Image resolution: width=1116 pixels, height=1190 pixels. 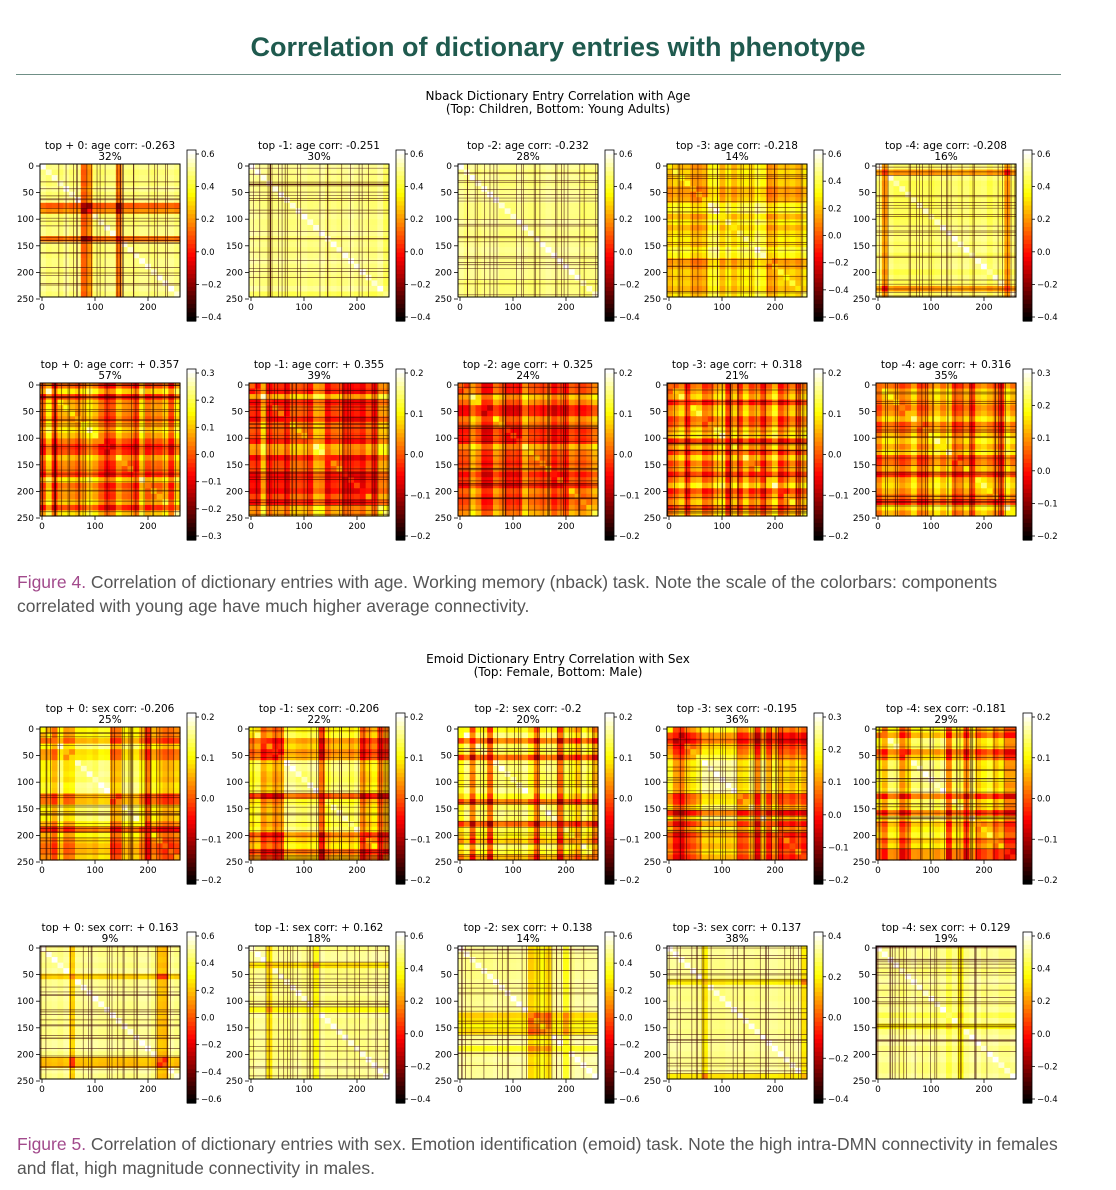 What do you see at coordinates (109, 928) in the screenshot?
I see `panel-title: top + 0: sex corr: + 0.163` at bounding box center [109, 928].